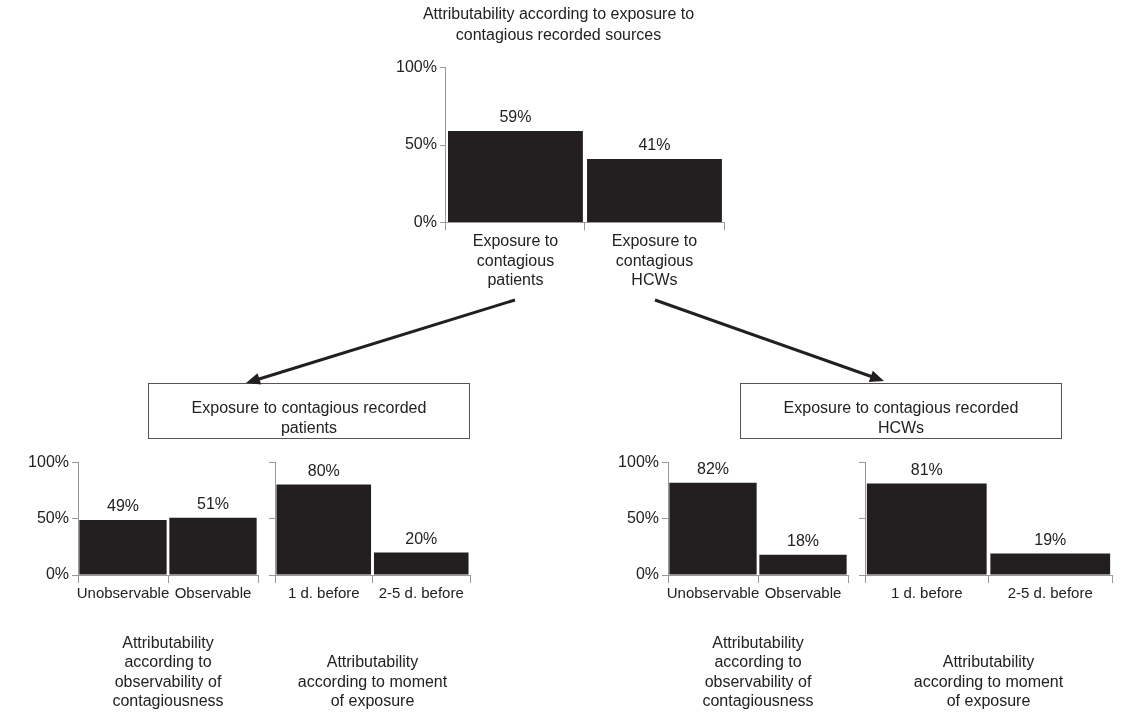 The width and height of the screenshot is (1132, 722). What do you see at coordinates (1050, 539) in the screenshot?
I see `data-label: 19%` at bounding box center [1050, 539].